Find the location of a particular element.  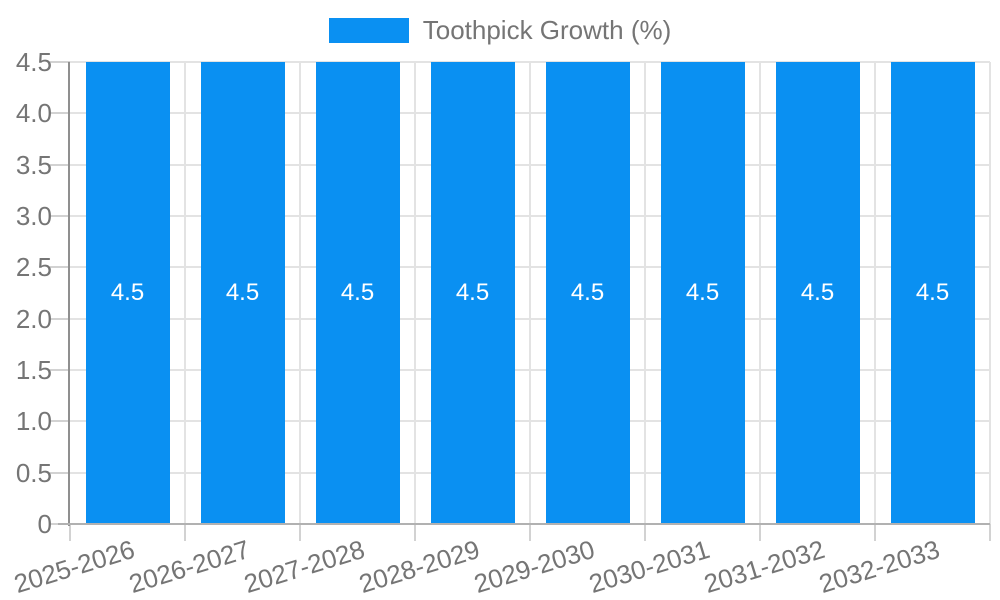

legend-swatch is located at coordinates (368, 30).